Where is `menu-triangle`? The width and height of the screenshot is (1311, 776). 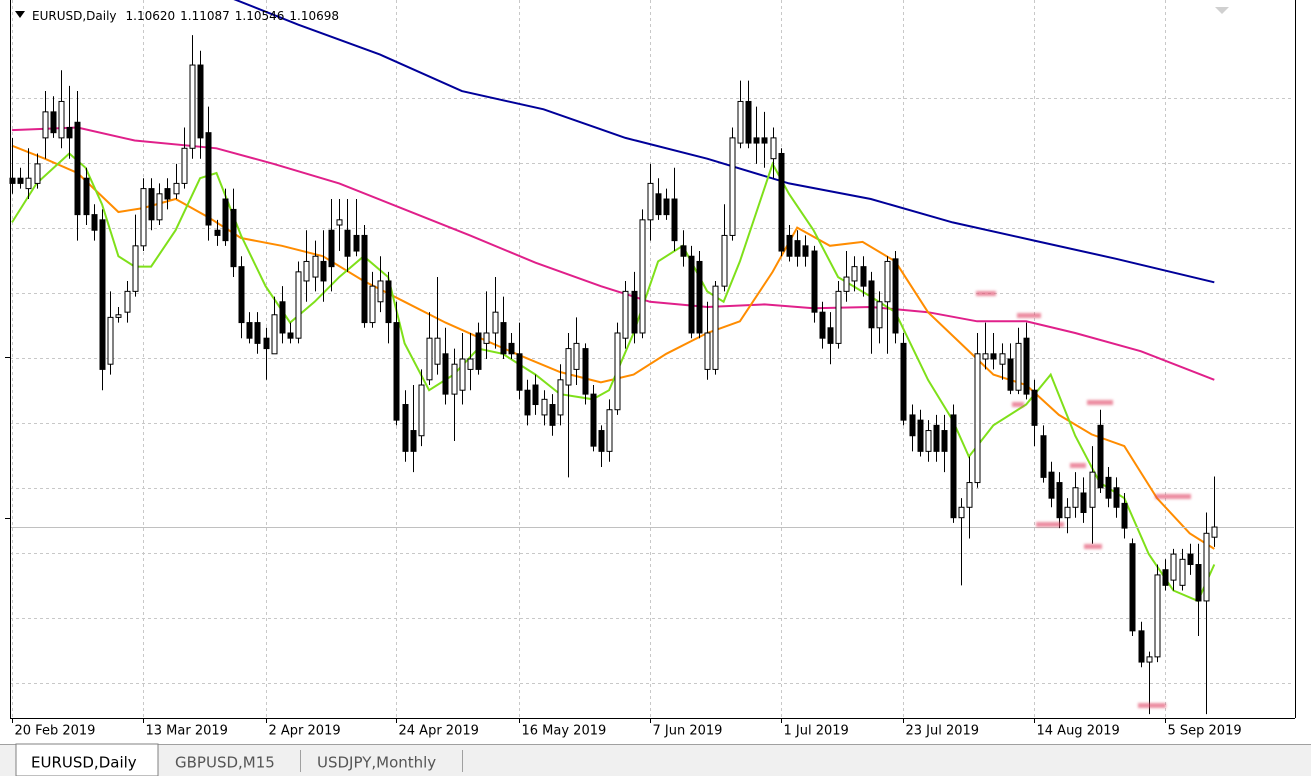
menu-triangle is located at coordinates (20, 14).